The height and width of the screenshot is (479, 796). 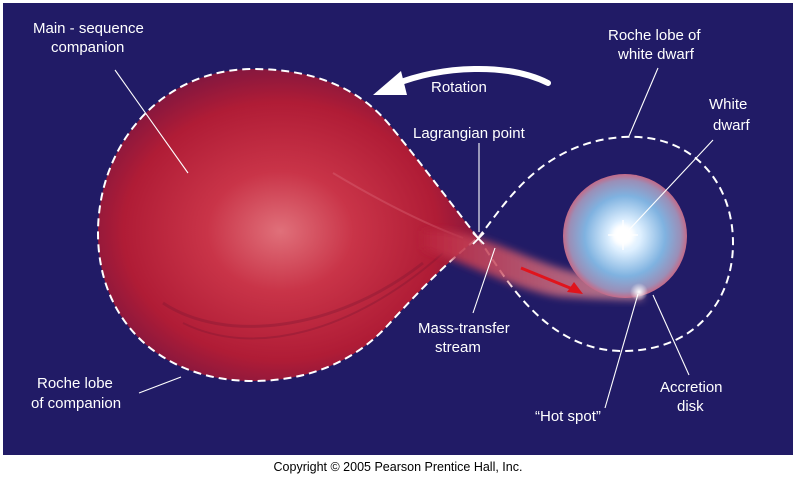 What do you see at coordinates (464, 328) in the screenshot?
I see `label-mass-transfer-line1: Mass-transfer` at bounding box center [464, 328].